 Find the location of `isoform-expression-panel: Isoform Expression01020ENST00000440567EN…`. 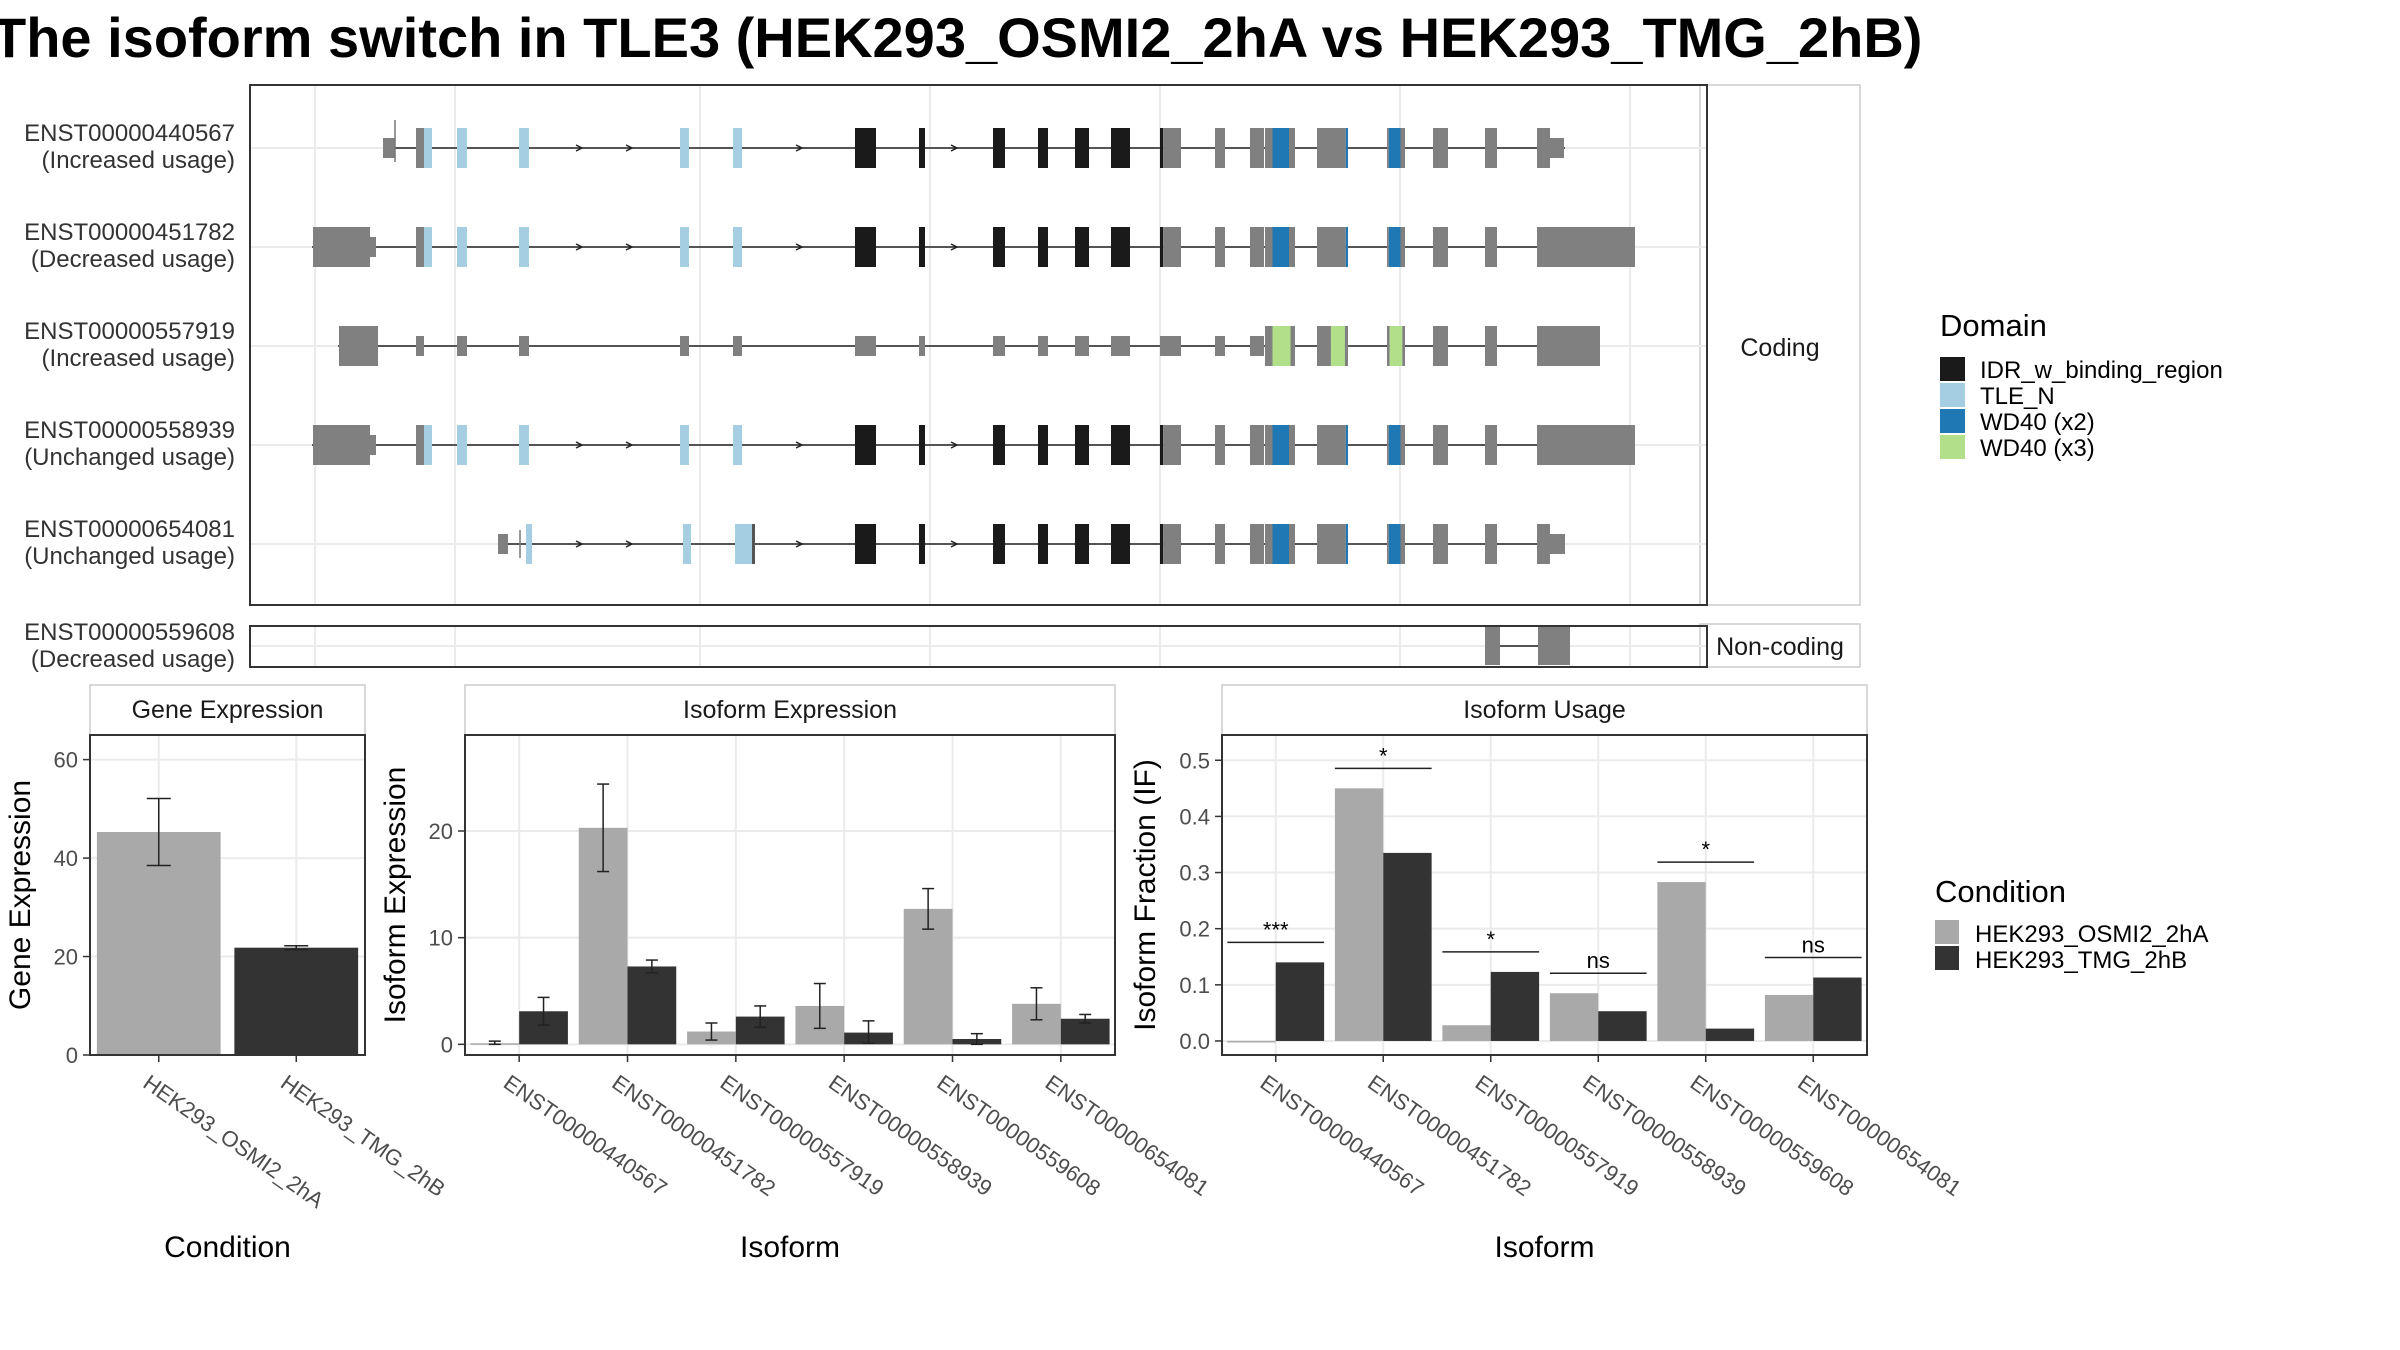

isoform-expression-panel: Isoform Expression01020ENST00000440567EN… is located at coordinates (796, 974).